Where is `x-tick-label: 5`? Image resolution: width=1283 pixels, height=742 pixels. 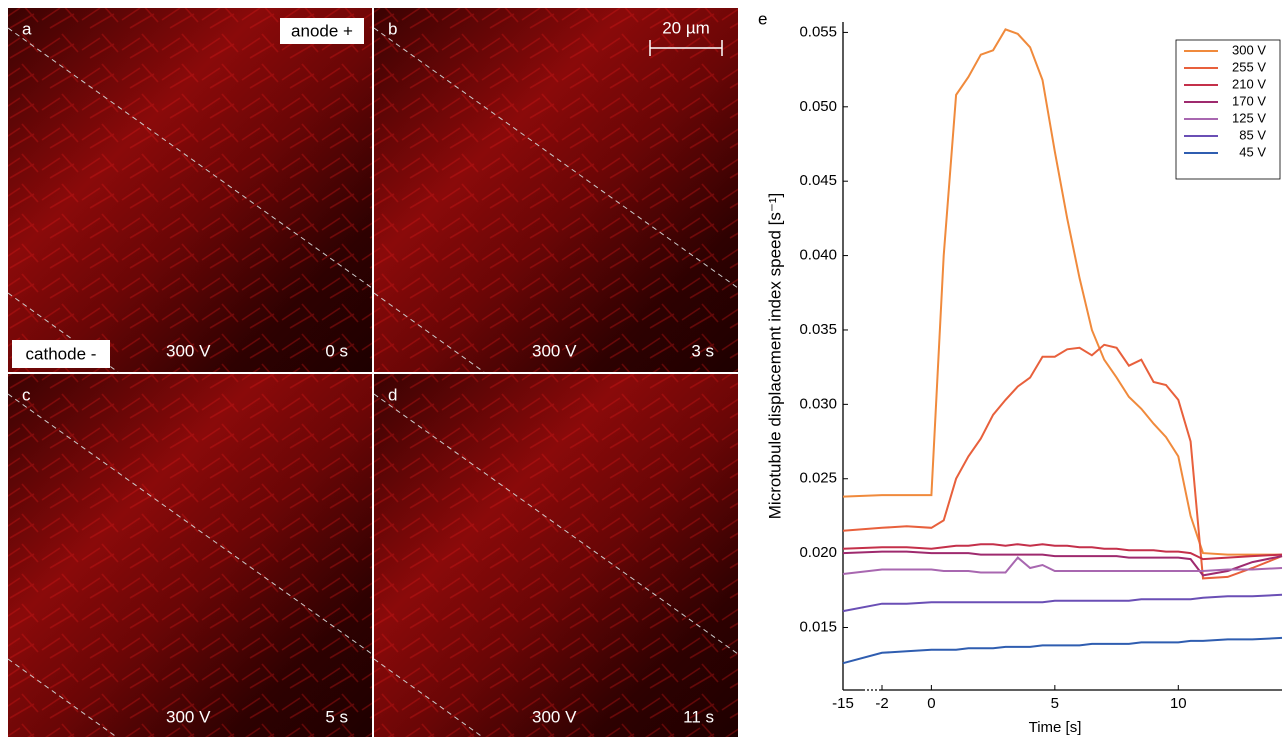 x-tick-label: 5 is located at coordinates (1055, 703).